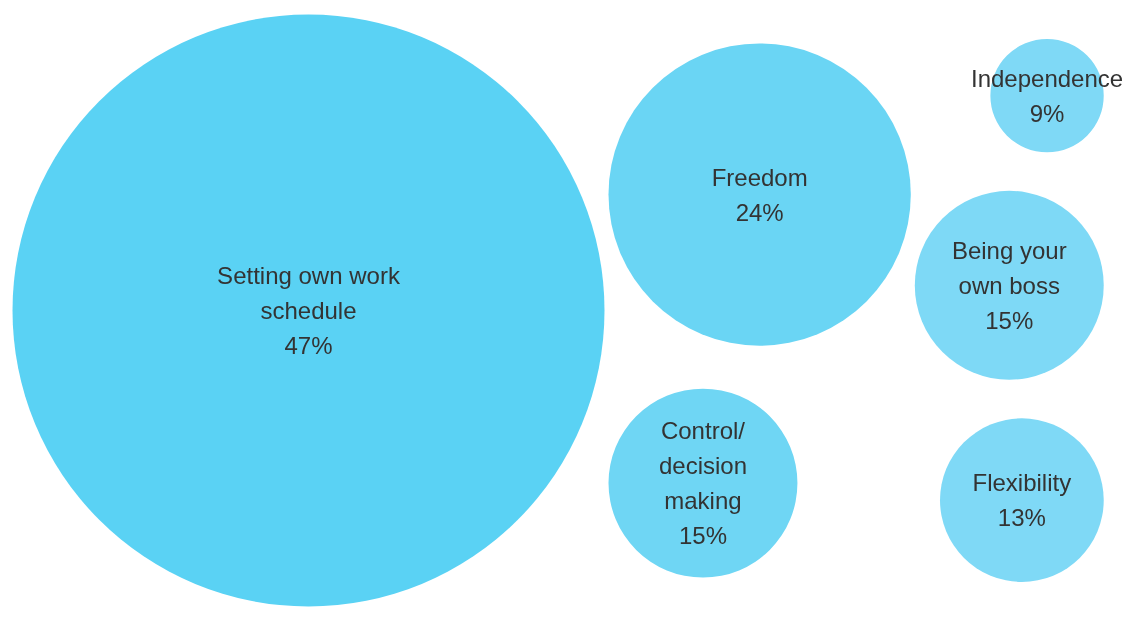 This screenshot has height=620, width=1141. What do you see at coordinates (759, 212) in the screenshot?
I see `data-label: 24%` at bounding box center [759, 212].